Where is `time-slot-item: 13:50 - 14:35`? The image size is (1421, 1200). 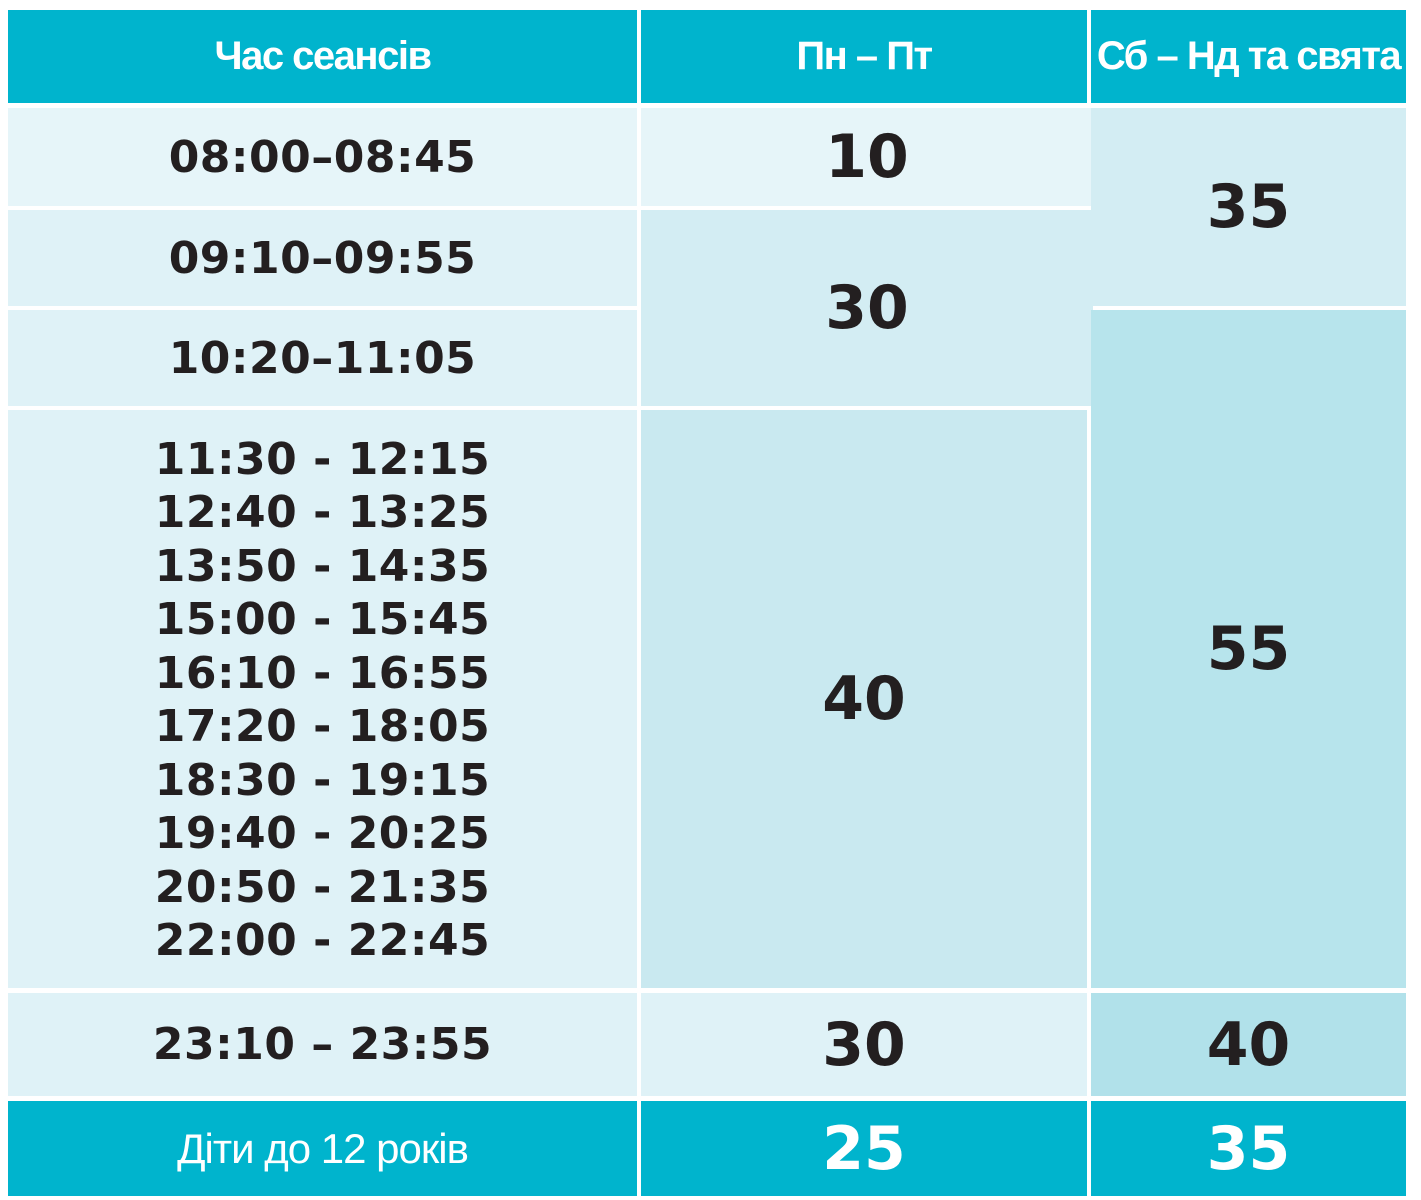 time-slot-item: 13:50 - 14:35 is located at coordinates (322, 566).